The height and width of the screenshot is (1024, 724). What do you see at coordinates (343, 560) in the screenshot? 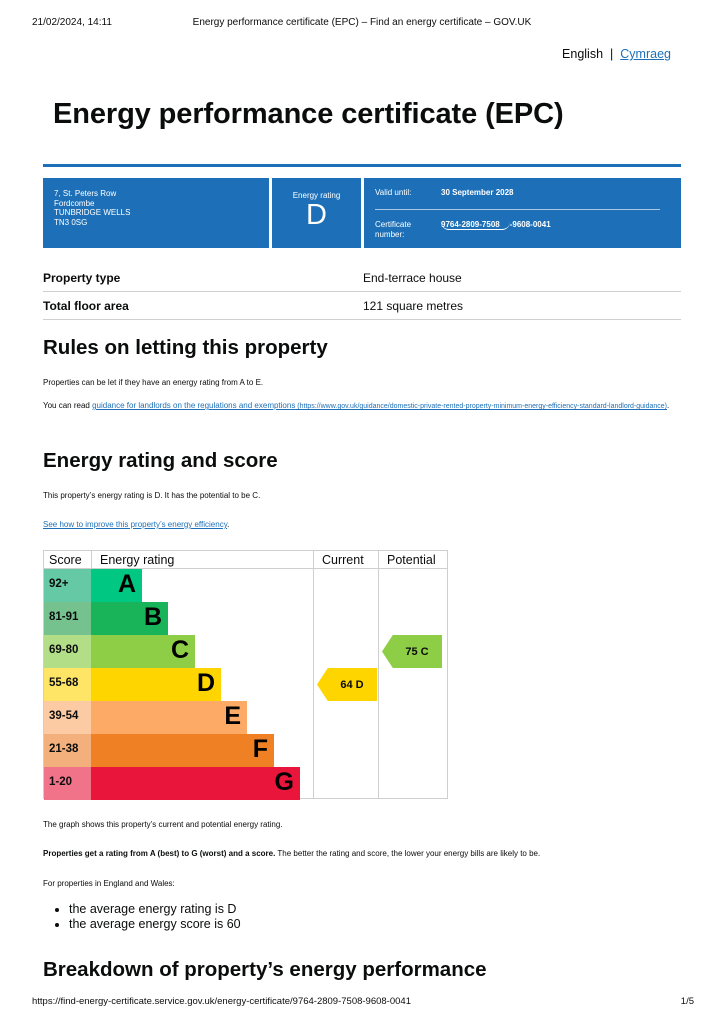
I see `column-header-current: Current` at bounding box center [343, 560].